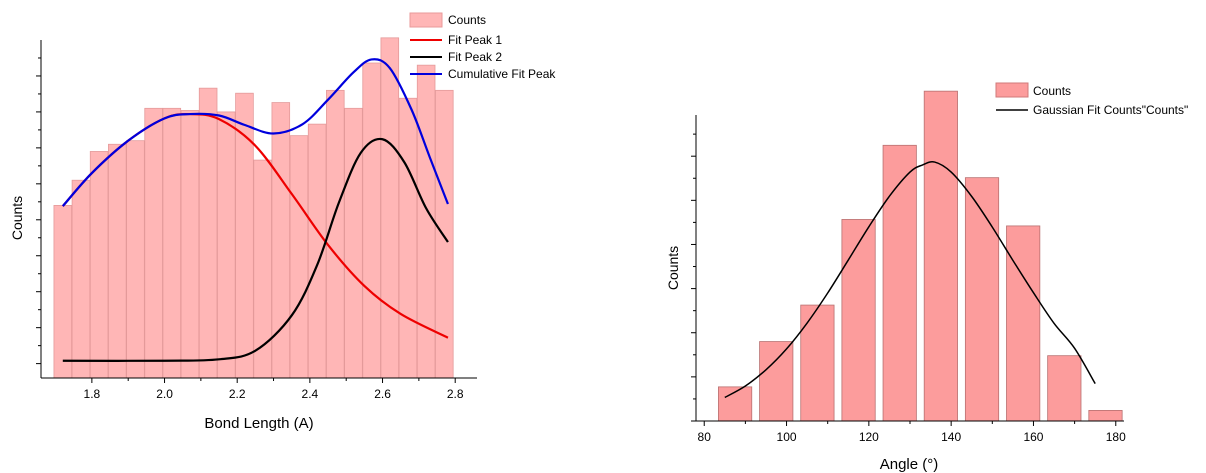 This screenshot has width=1206, height=473. Describe the element at coordinates (274, 389) in the screenshot. I see `left-x-ticks: 1.8 2.0 2.2 2.4 2.6 2.8` at that location.